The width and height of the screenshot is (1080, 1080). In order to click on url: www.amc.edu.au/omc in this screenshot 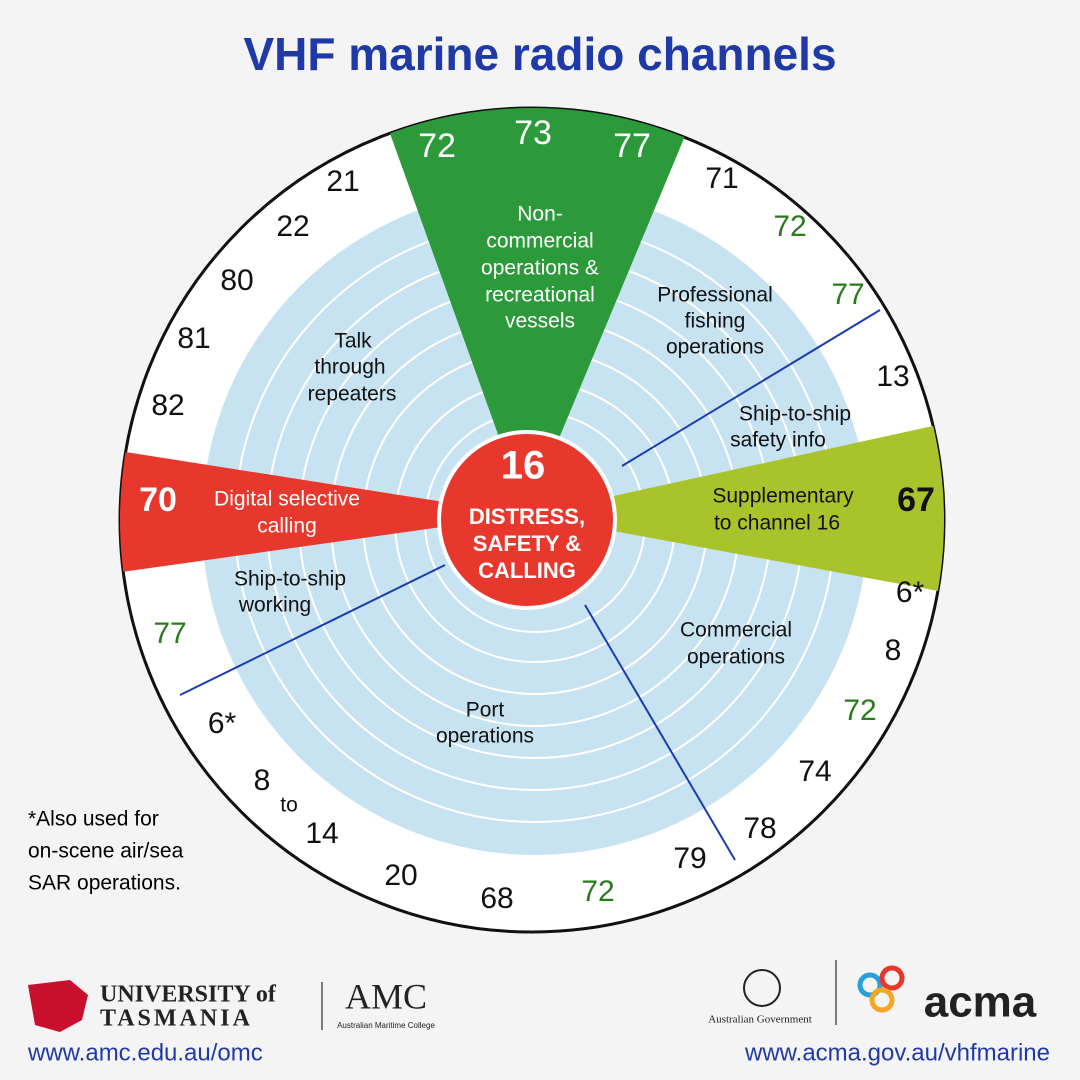, I will do `click(145, 1052)`.